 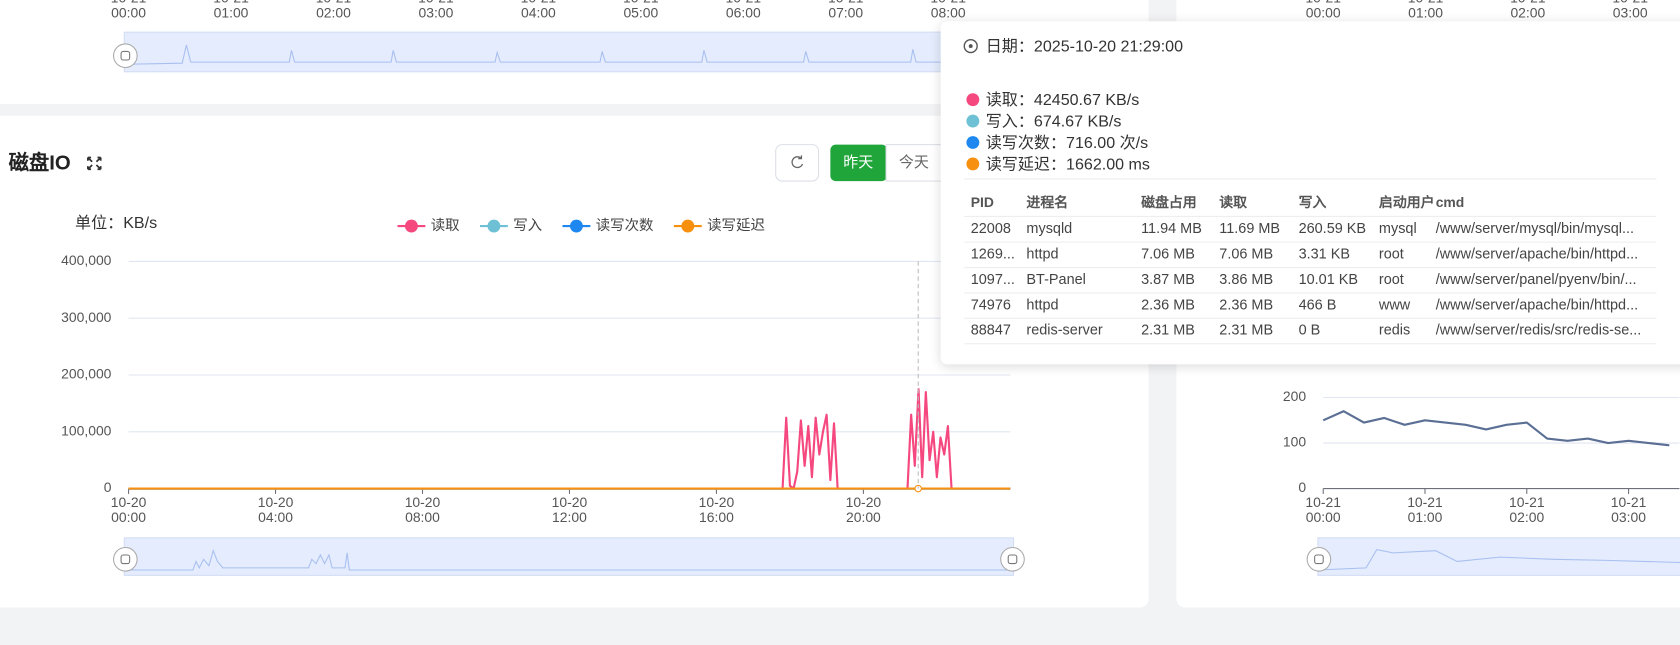 What do you see at coordinates (1168, 254) in the screenshot?
I see `table-cell: 7.06 MB` at bounding box center [1168, 254].